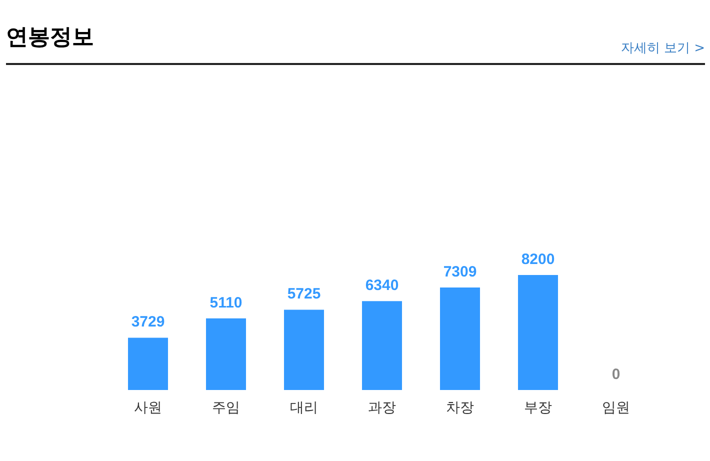 The image size is (710, 461). I want to click on data-label: 6340, so click(382, 285).